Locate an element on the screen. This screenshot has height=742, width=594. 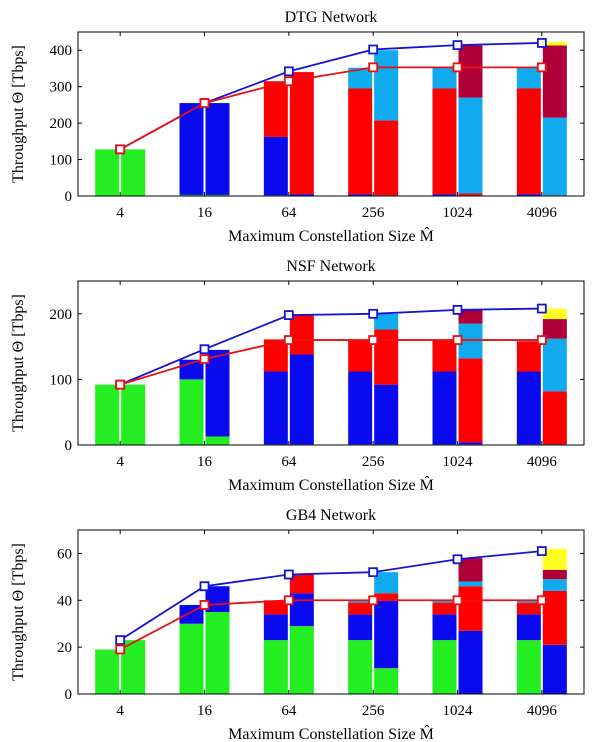
y-tick-label: 200 is located at coordinates (61, 124).